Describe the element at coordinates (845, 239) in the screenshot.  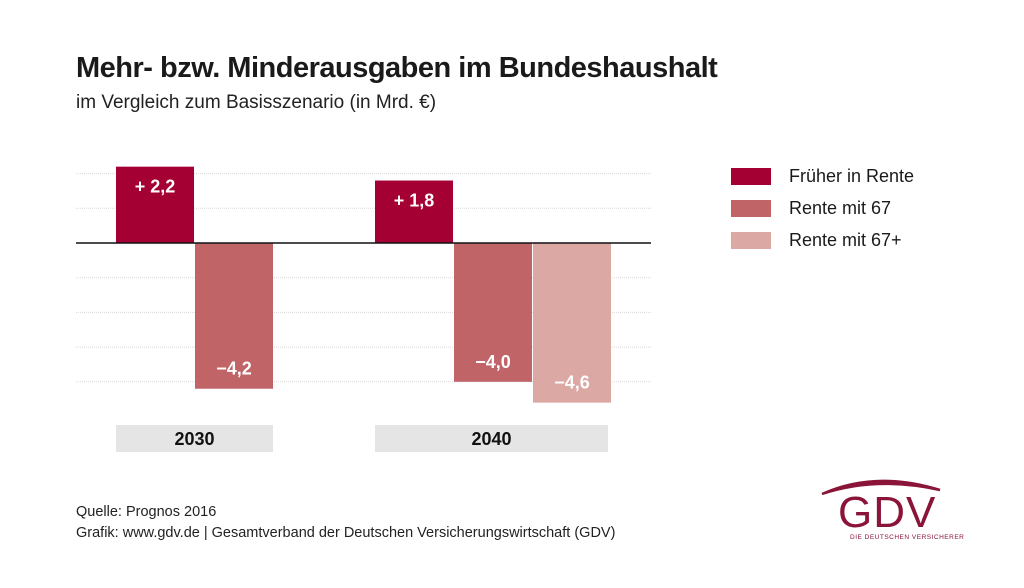
I see `legend-label: Rente mit 67+` at that location.